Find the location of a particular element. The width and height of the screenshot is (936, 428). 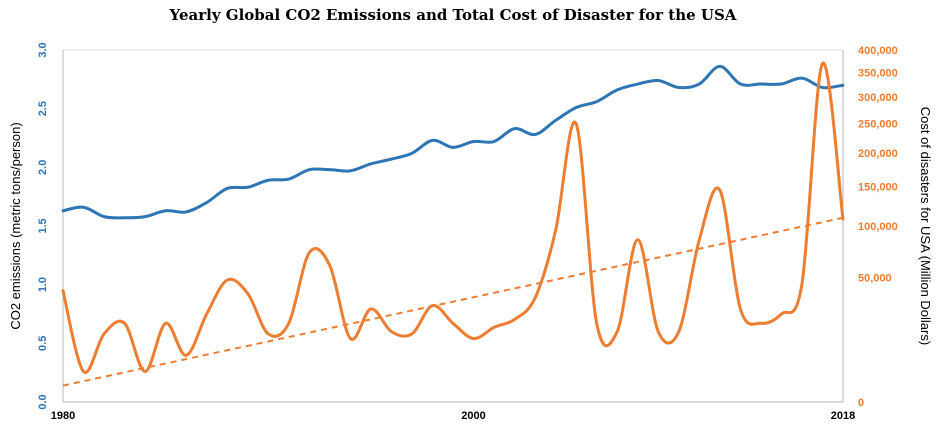

y2-tick-label: 0 is located at coordinates (861, 403).